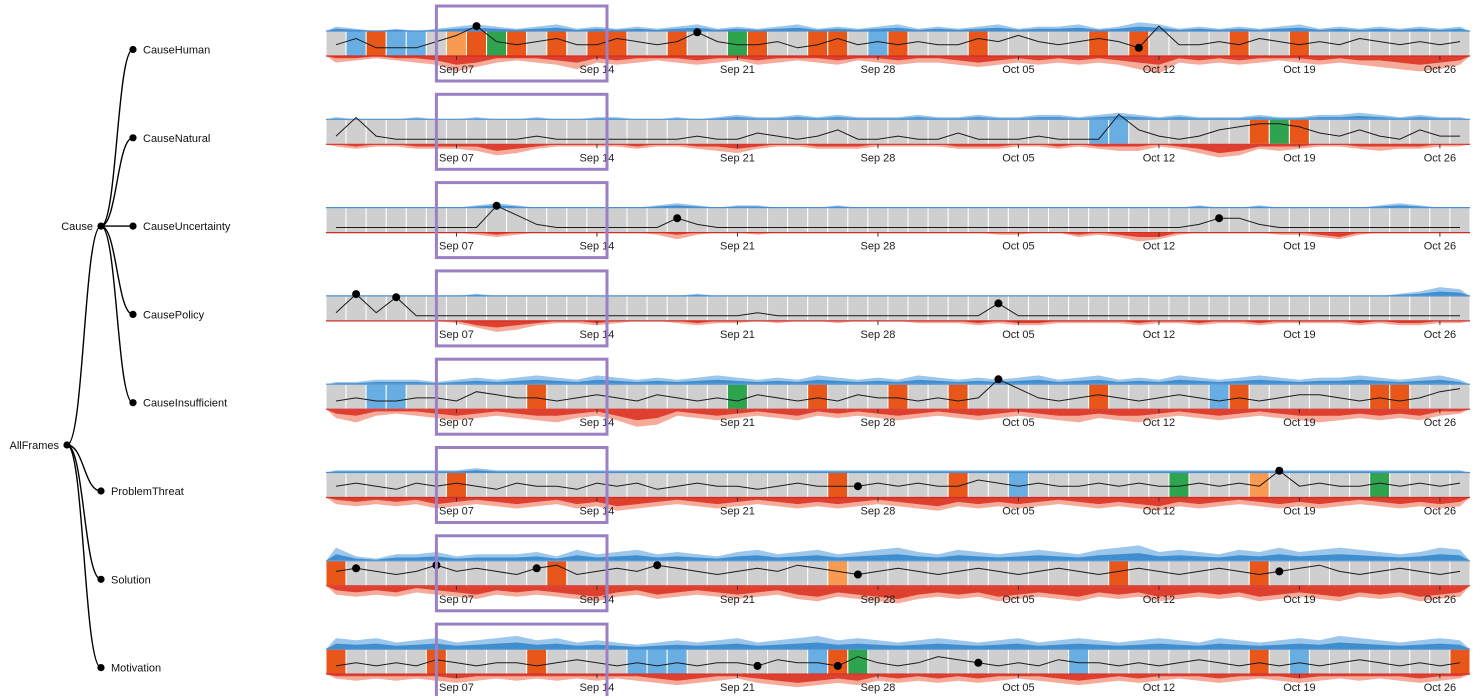 This screenshot has width=1476, height=696. I want to click on tree-node-causenatural, so click(133, 138).